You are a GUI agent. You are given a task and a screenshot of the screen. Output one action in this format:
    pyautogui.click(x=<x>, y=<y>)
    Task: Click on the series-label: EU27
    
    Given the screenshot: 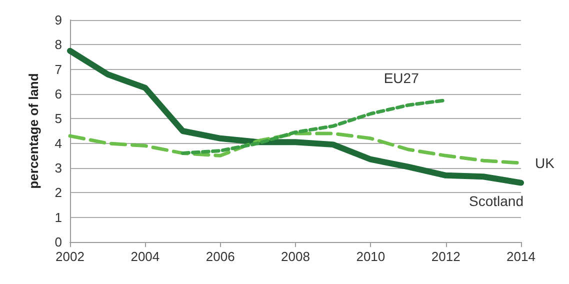 What is the action you would take?
    pyautogui.click(x=402, y=78)
    